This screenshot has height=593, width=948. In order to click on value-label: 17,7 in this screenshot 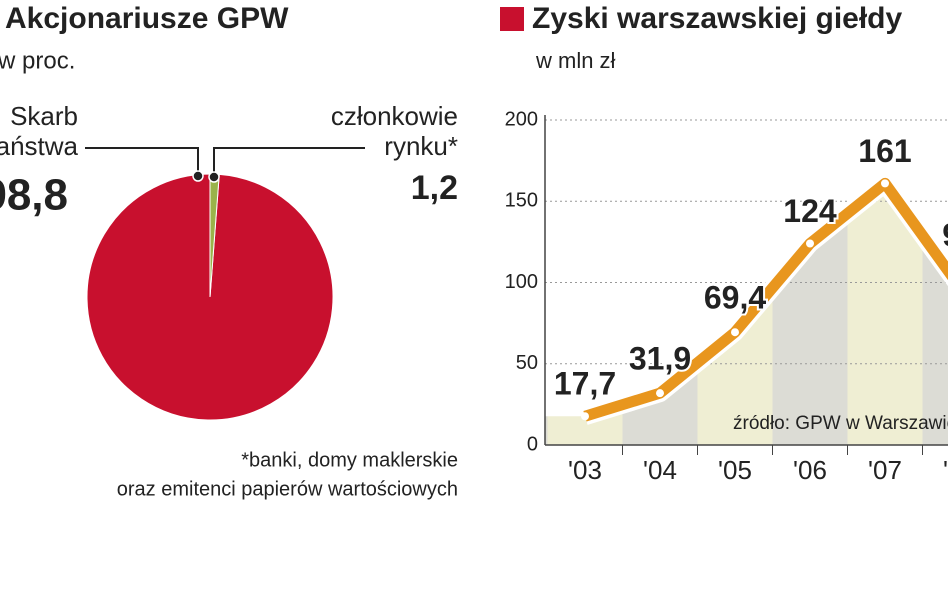, I will do `click(585, 384)`.